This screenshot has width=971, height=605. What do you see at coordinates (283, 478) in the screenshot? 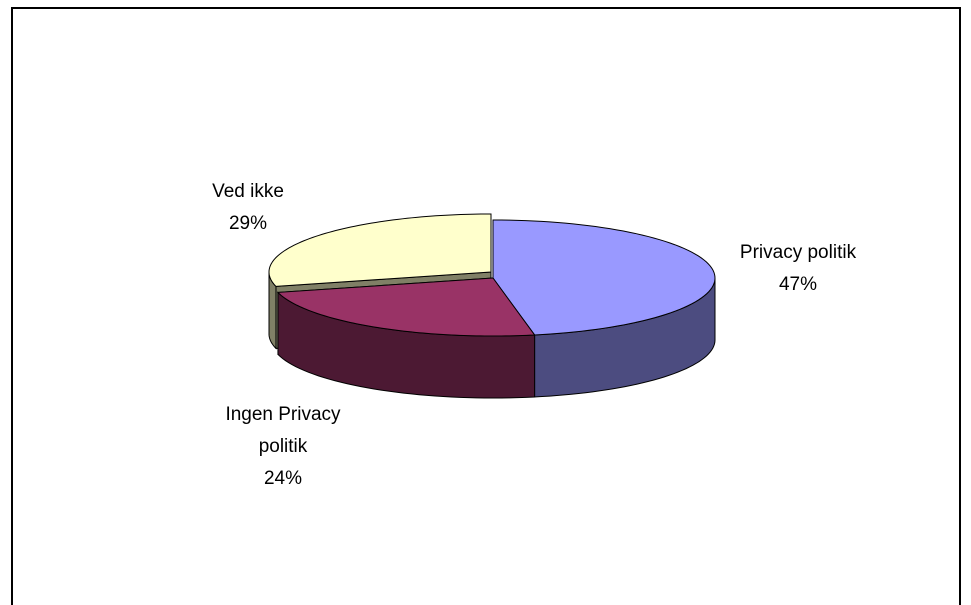
I see `slice-percent-label-1: 24%` at bounding box center [283, 478].